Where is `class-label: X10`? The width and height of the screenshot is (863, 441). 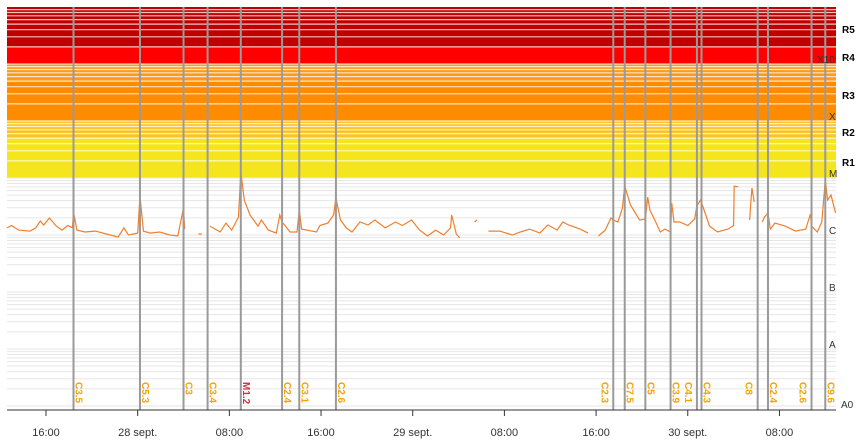
class-label: X10 is located at coordinates (826, 60).